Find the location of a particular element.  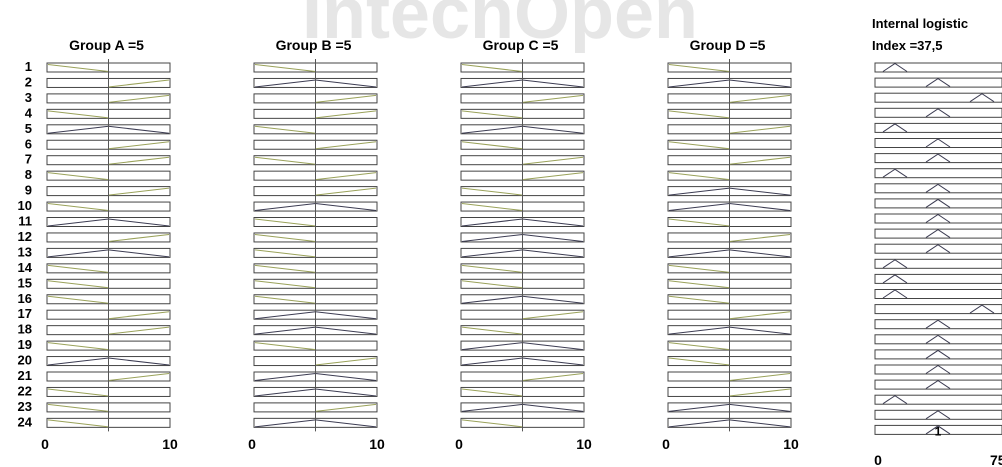

row-number-3: 3 is located at coordinates (28, 97).